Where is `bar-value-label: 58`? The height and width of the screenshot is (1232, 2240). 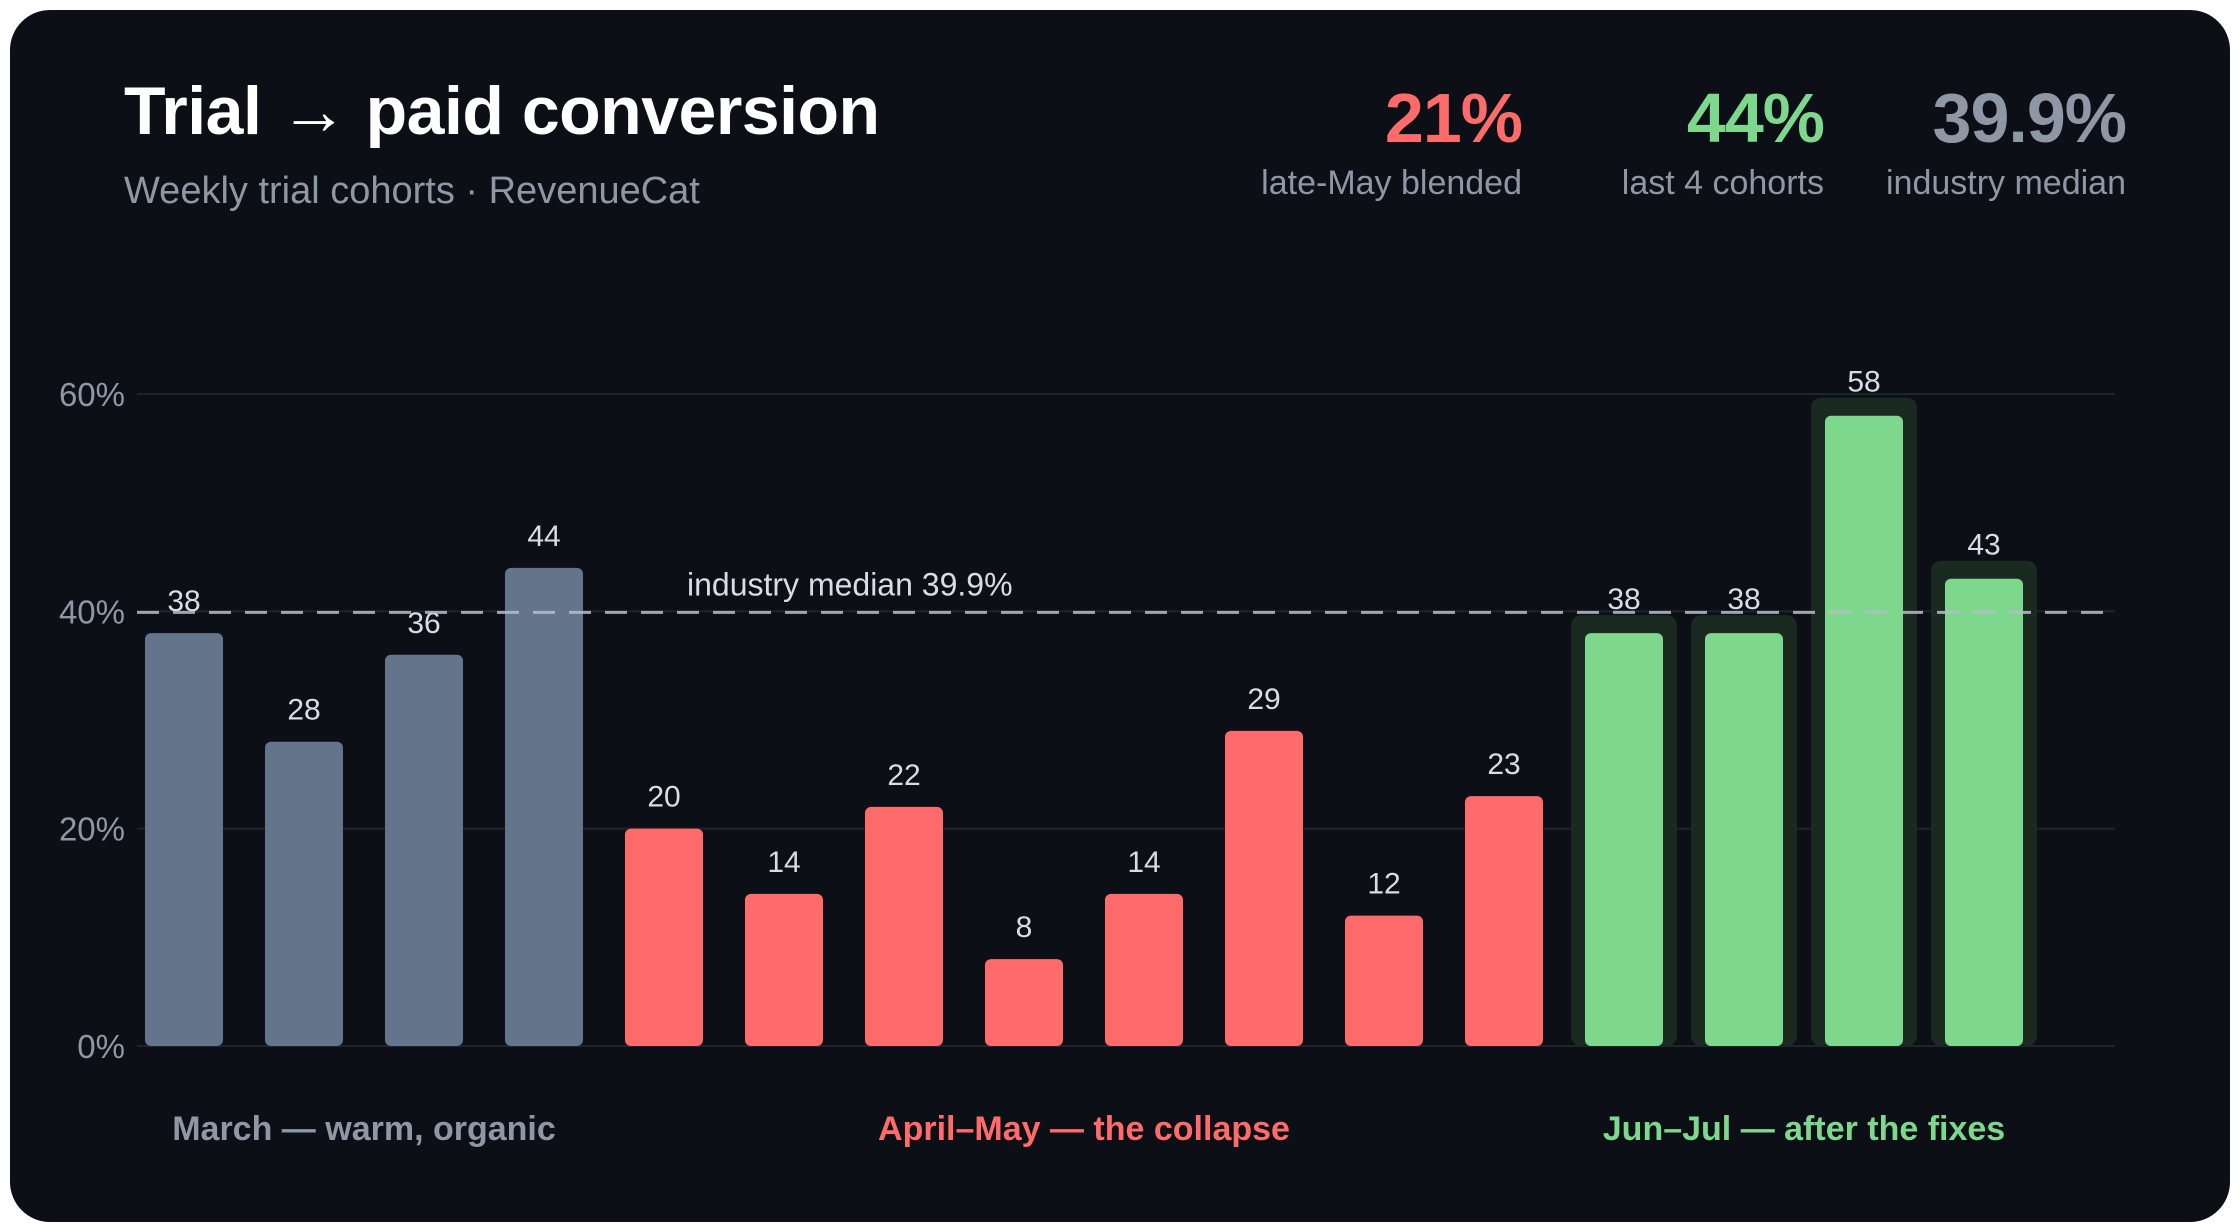
bar-value-label: 58 is located at coordinates (1863, 382).